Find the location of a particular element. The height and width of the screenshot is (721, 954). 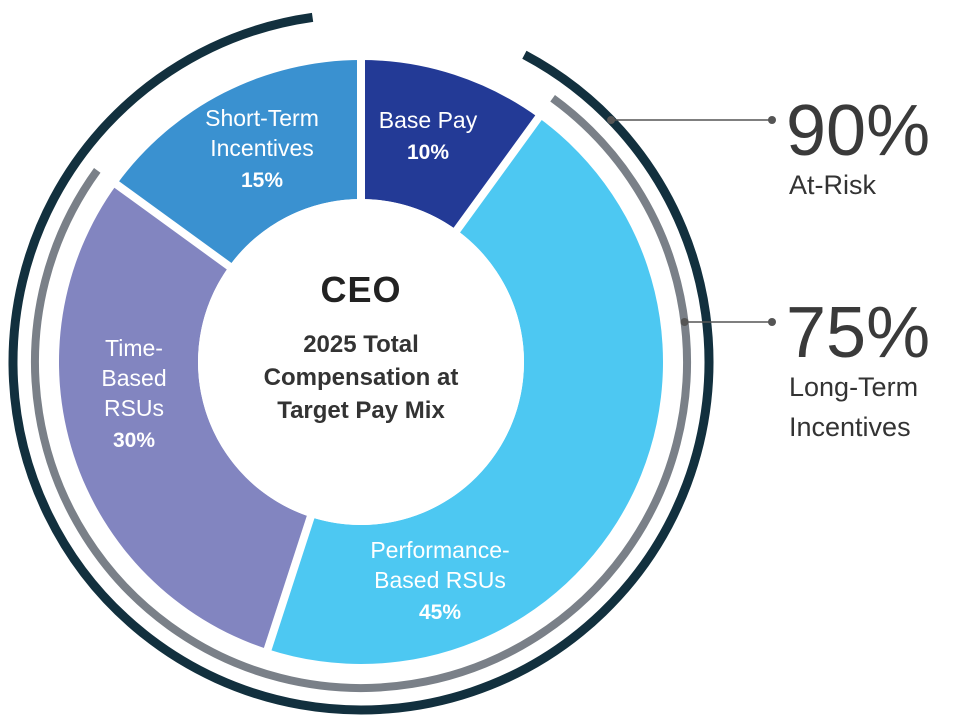

callout-long-term-incentives: 75%Long-Term Incentives is located at coordinates (805, 367).